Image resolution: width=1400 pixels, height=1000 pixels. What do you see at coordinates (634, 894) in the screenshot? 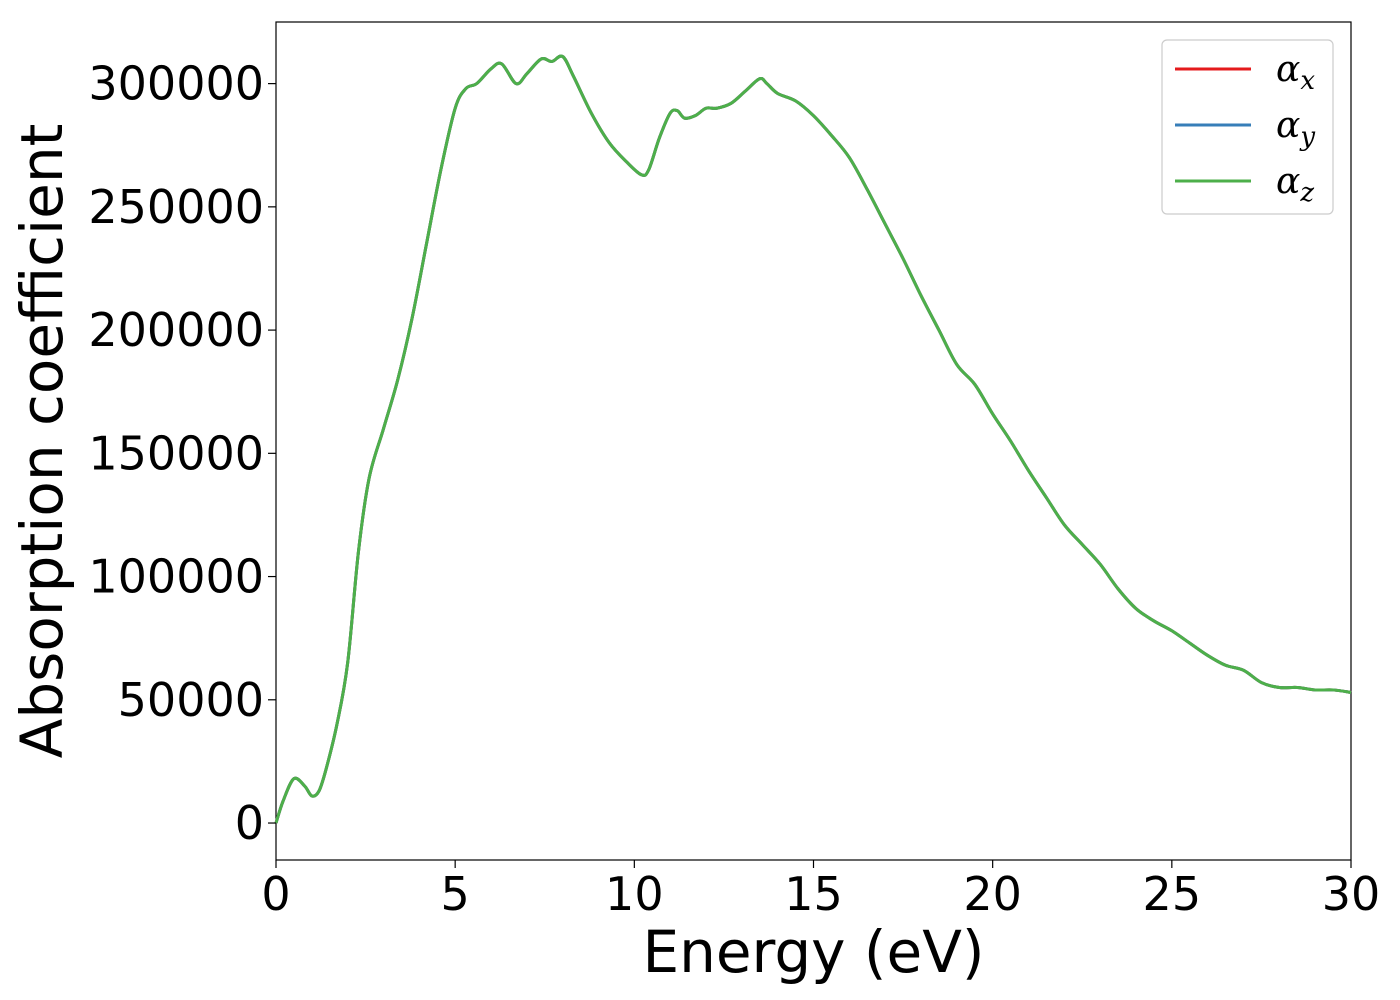
I see `x-tick-label: 10` at bounding box center [634, 894].